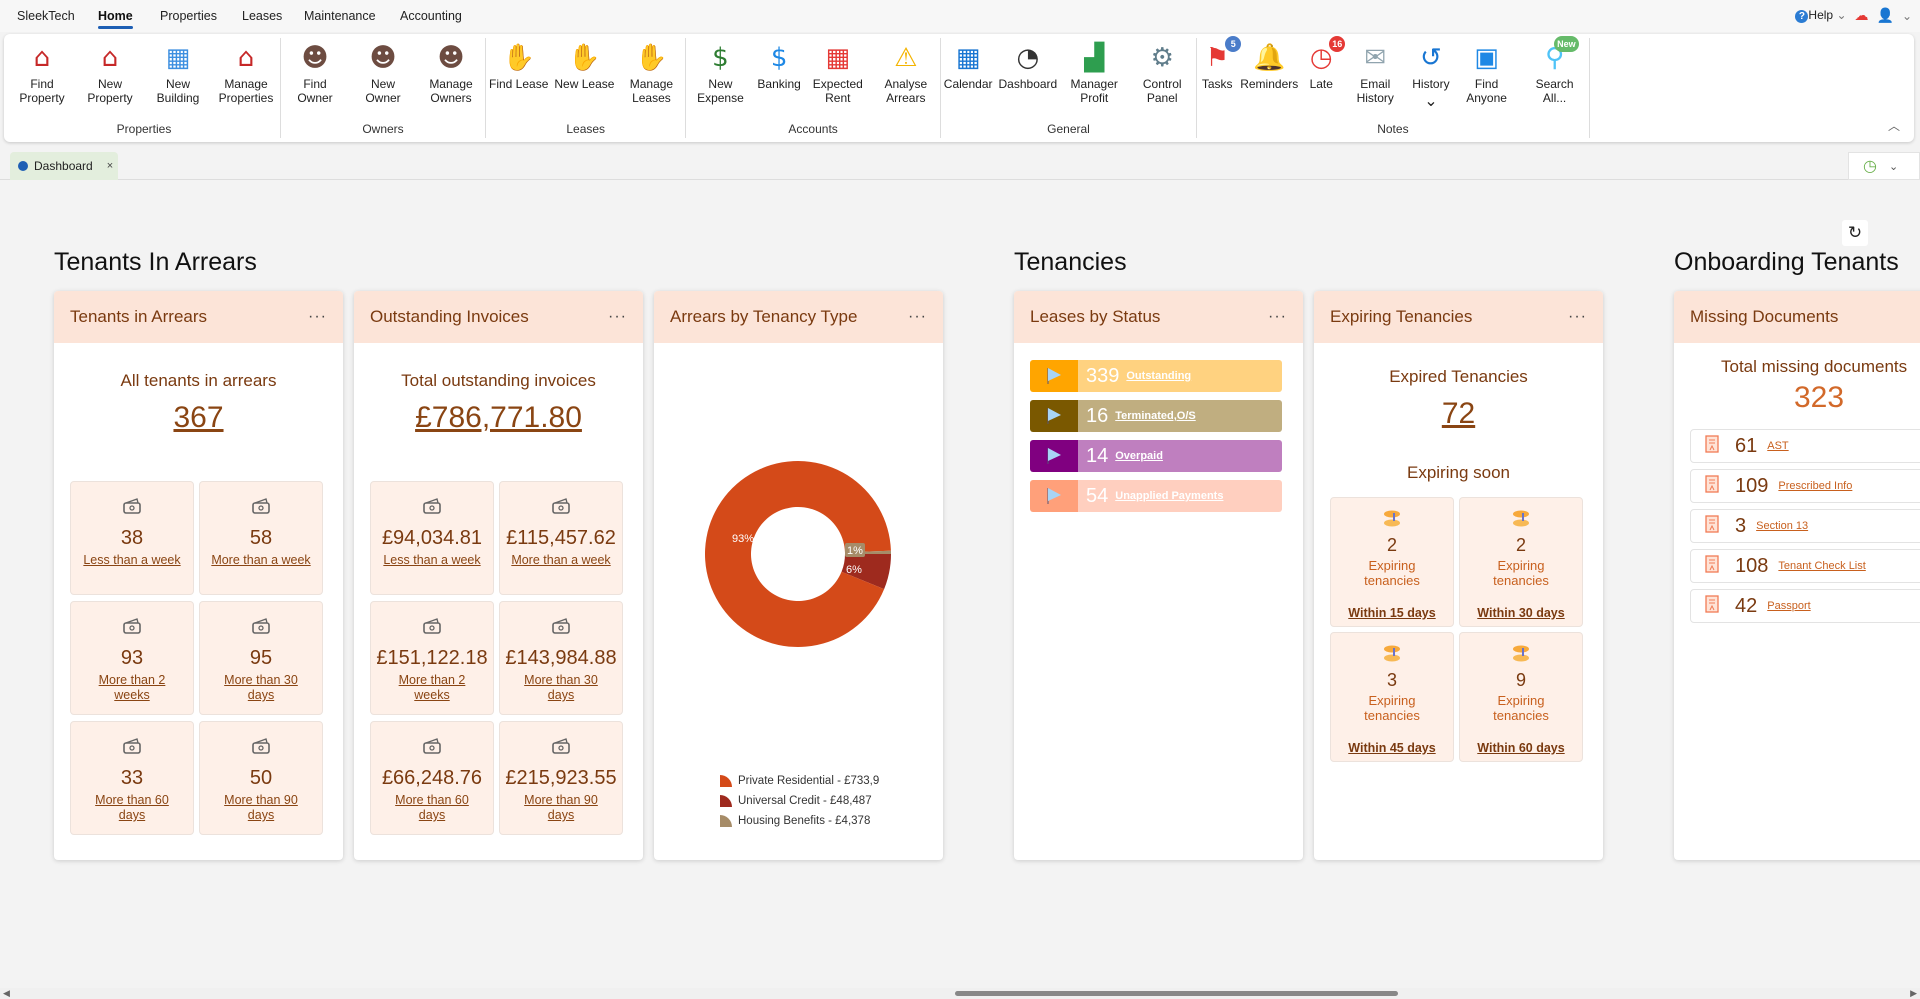  Describe the element at coordinates (1870, 166) in the screenshot. I see `timer-refresh-icon: ◷` at that location.